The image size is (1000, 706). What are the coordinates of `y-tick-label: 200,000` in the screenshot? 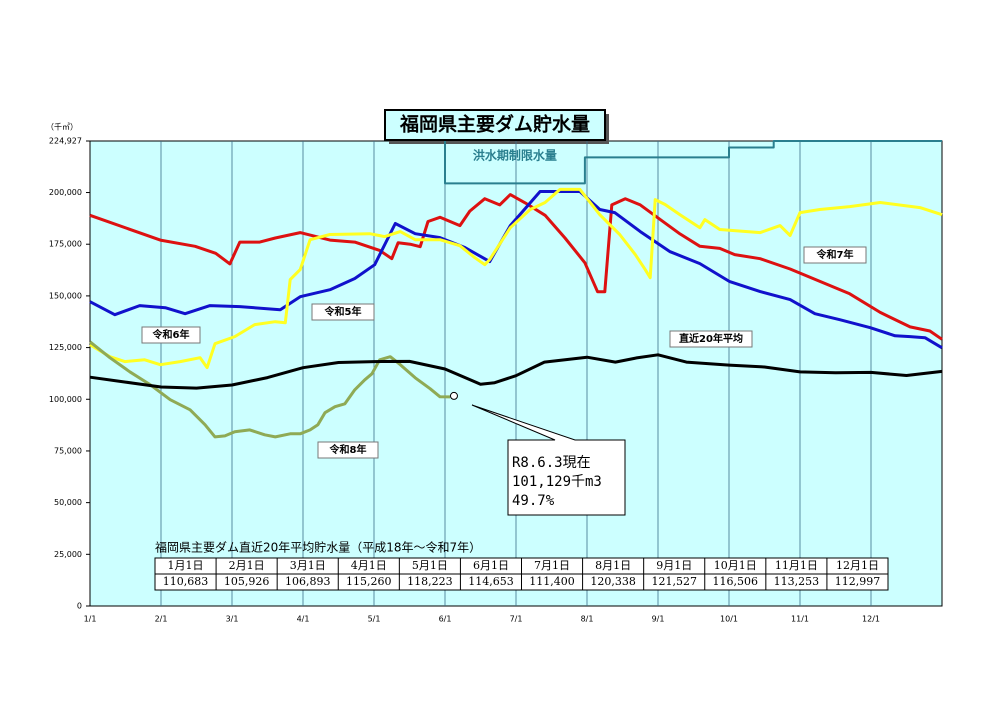 It's located at (65, 192).